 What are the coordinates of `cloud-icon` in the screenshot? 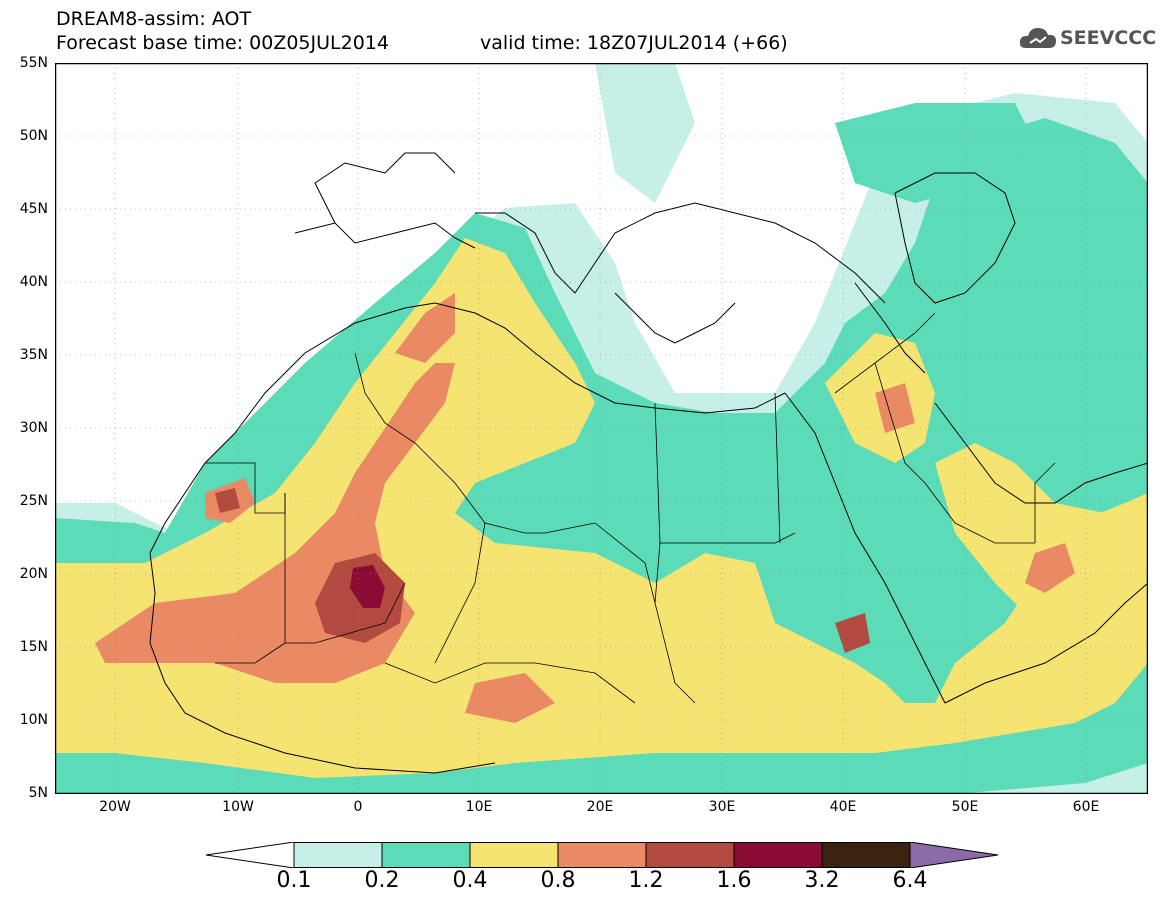 It's located at (1037, 38).